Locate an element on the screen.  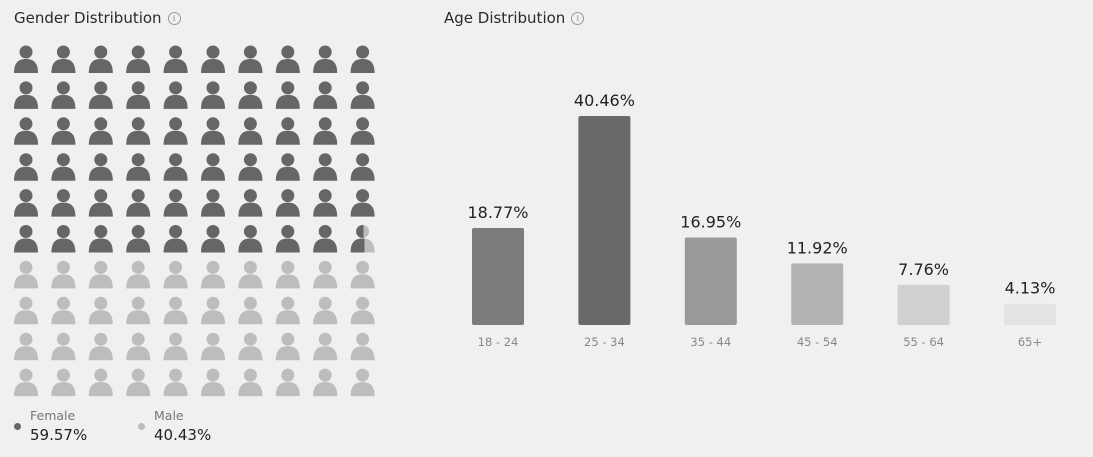
x-tick-label: 18 - 24 is located at coordinates (498, 342).